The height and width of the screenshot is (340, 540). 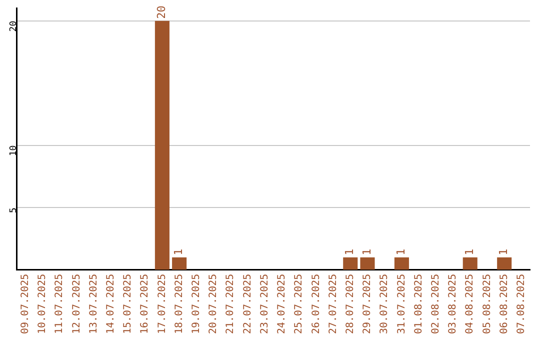 I want to click on x-tick-label: 11.07.2025, so click(x=60, y=304).